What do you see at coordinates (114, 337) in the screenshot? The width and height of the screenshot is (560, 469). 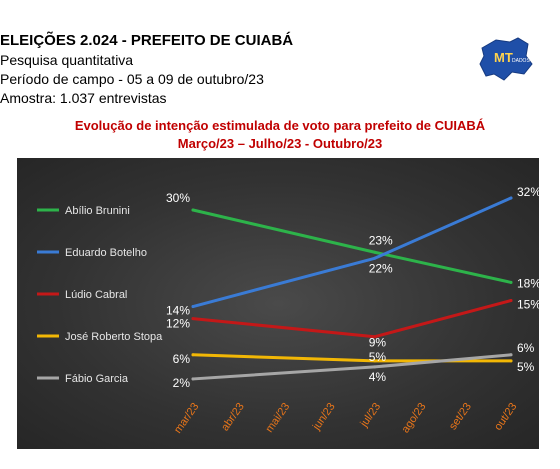 I see `legend-entry: José Roberto Stopa` at bounding box center [114, 337].